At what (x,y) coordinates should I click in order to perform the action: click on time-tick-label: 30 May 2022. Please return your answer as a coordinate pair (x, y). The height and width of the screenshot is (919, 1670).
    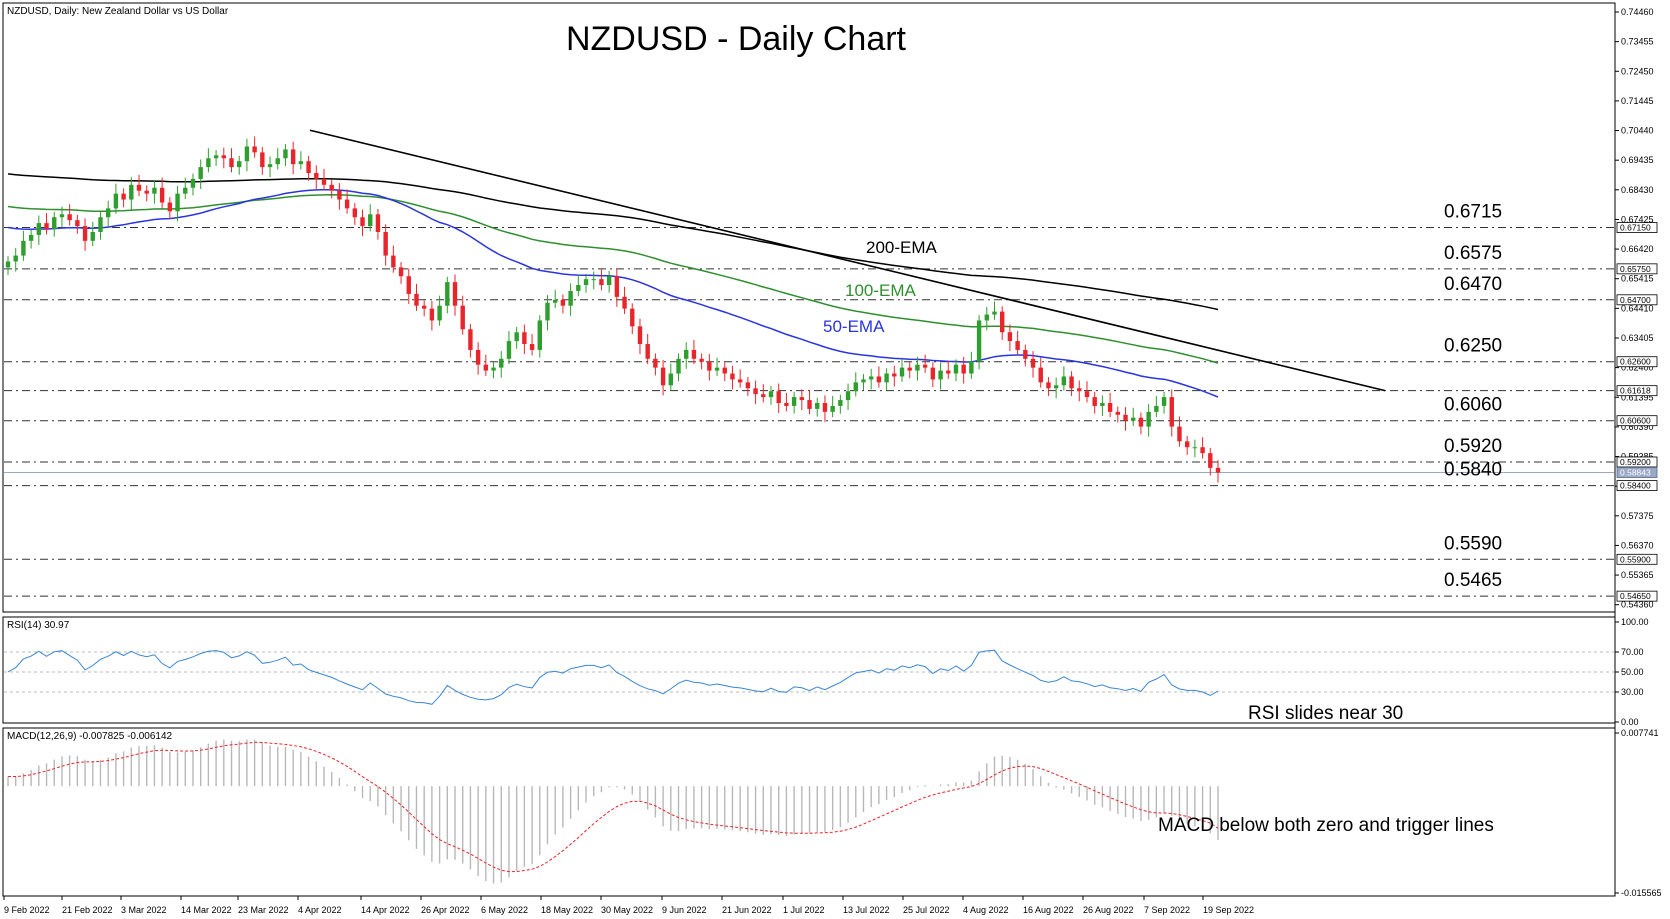
    Looking at the image, I should click on (627, 910).